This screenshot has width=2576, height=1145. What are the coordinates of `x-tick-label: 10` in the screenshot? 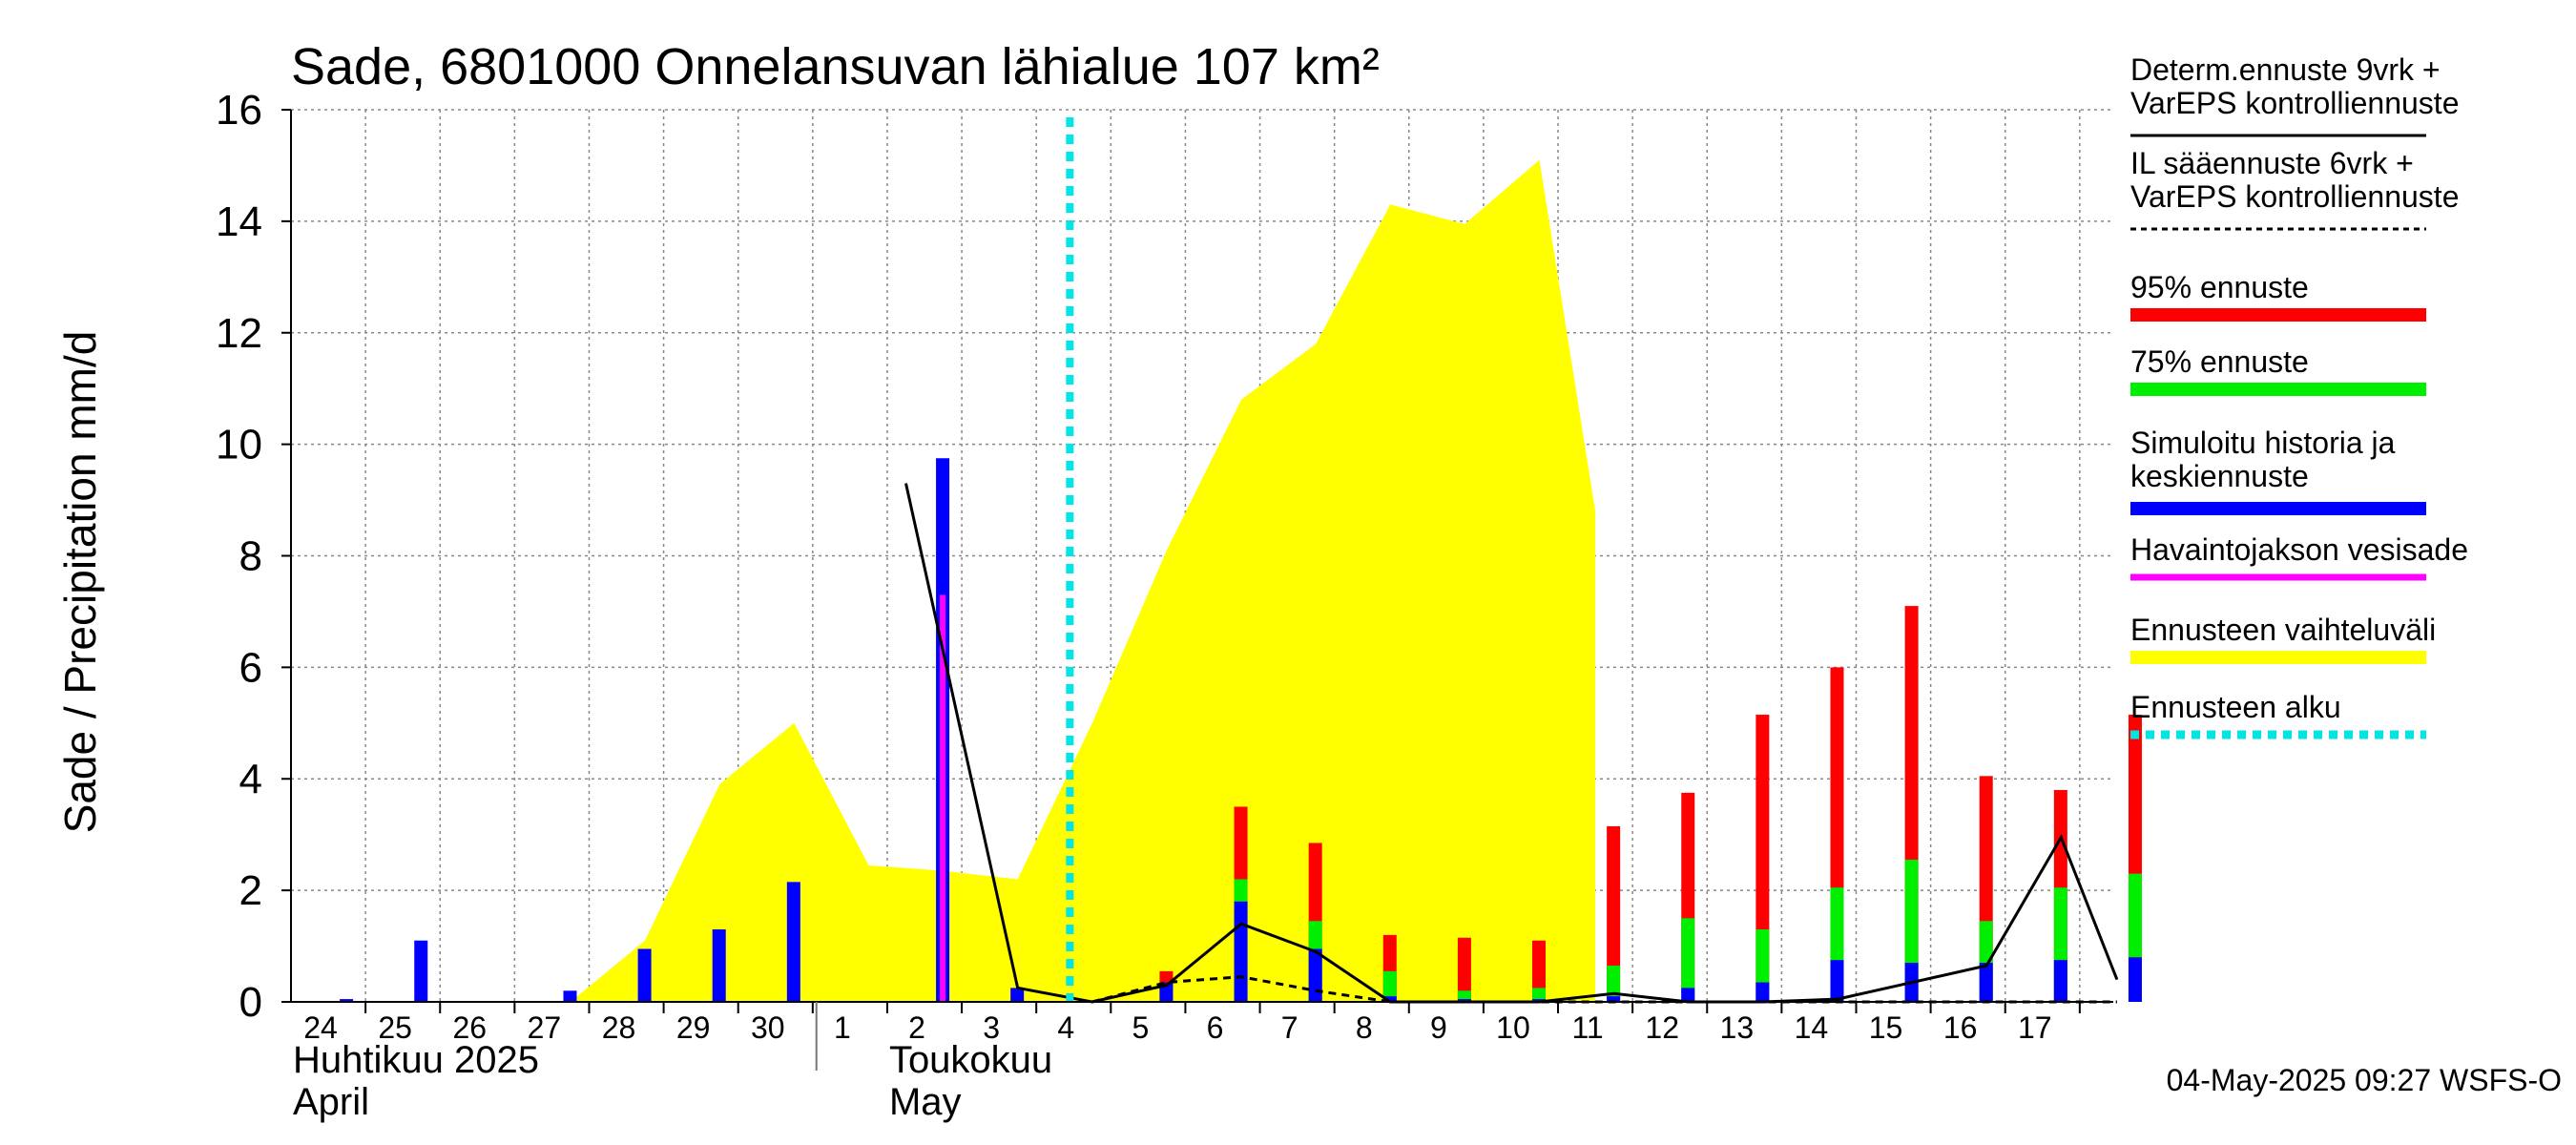 It's located at (1513, 1027).